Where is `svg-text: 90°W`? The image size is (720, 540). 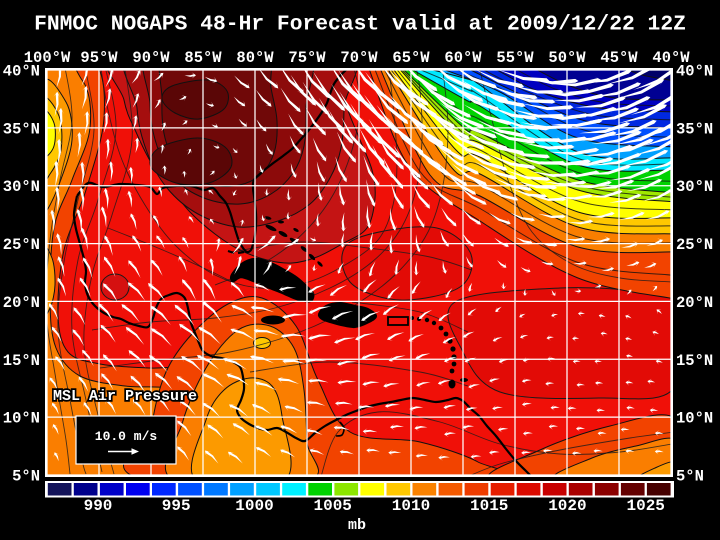 svg-text: 90°W is located at coordinates (151, 58).